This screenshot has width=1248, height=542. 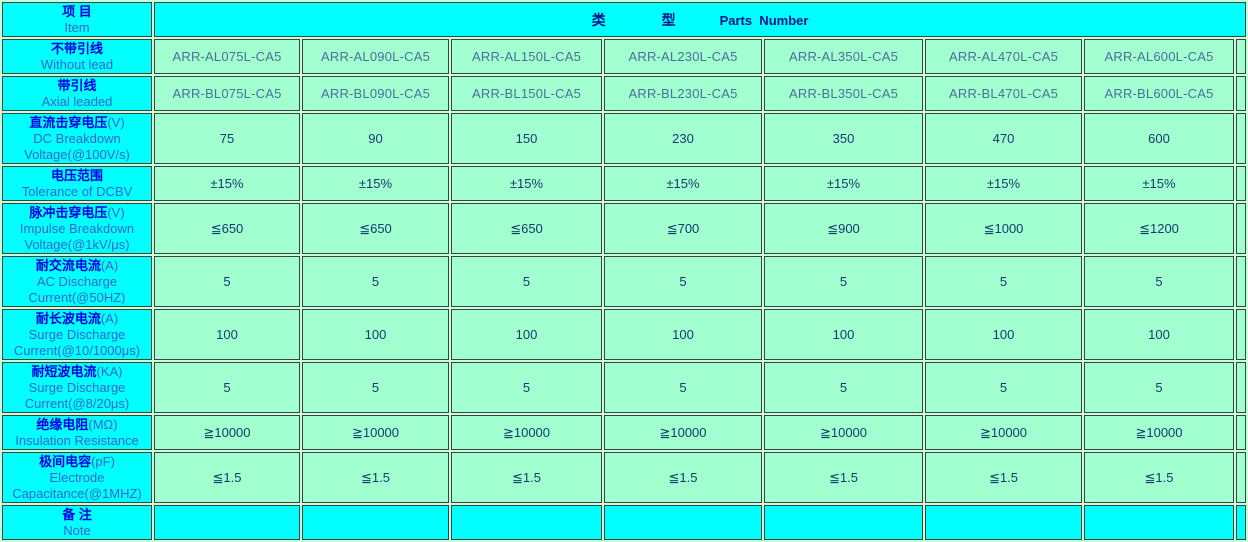 What do you see at coordinates (227, 387) in the screenshot?
I see `cell-surge-discharge-current-short-0: 5` at bounding box center [227, 387].